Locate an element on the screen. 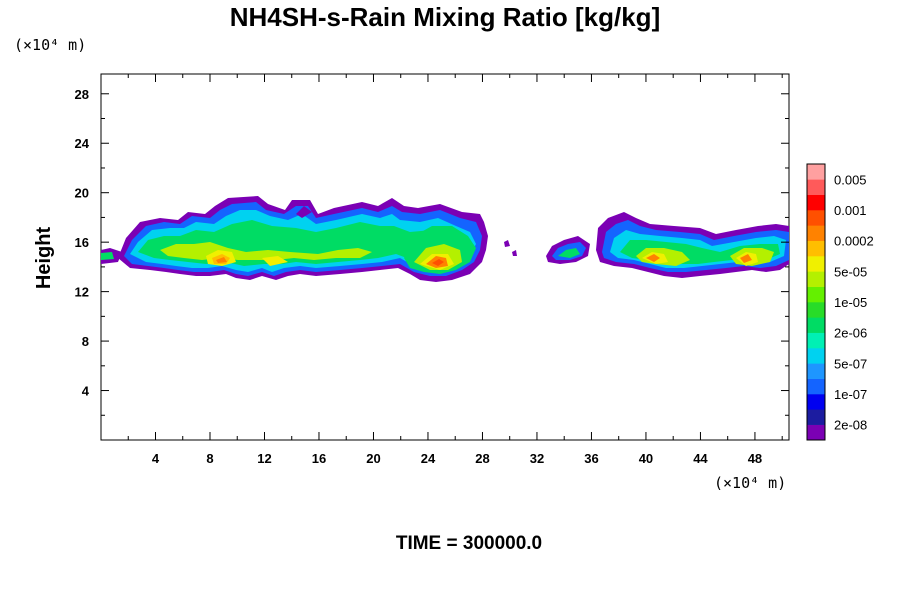 This screenshot has width=900, height=600. colorbar-label: 0.005 is located at coordinates (850, 179).